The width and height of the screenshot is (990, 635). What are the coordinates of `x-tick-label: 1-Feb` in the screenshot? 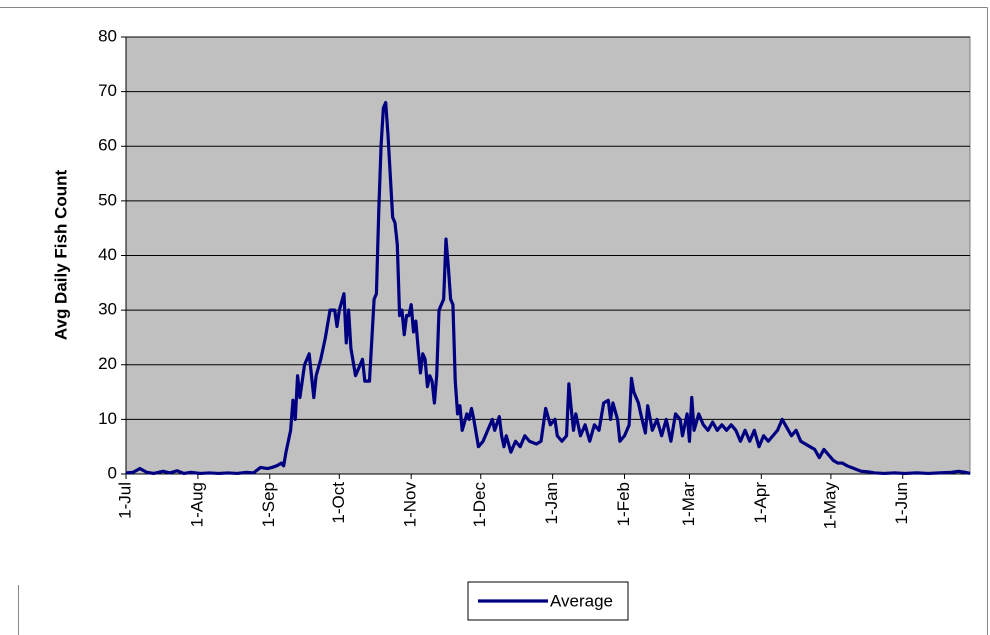 It's located at (623, 504).